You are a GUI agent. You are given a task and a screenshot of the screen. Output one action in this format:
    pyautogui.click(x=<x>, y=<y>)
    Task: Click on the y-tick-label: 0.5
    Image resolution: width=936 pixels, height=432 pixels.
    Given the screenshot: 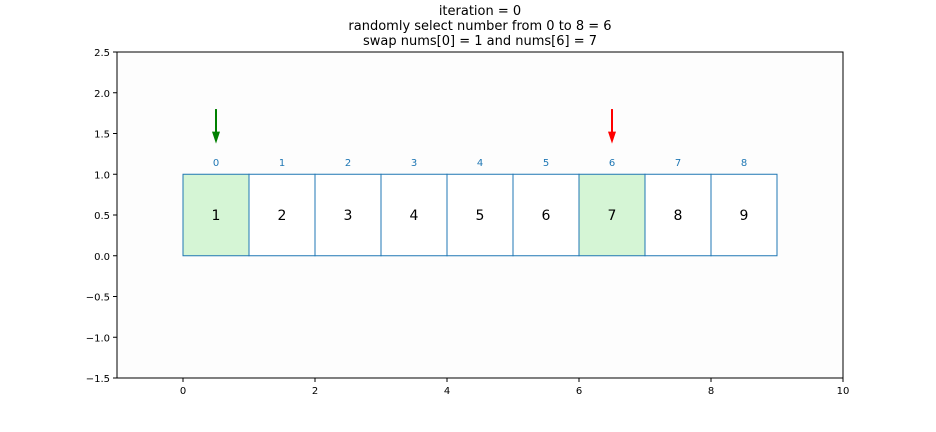 What is the action you would take?
    pyautogui.click(x=102, y=216)
    